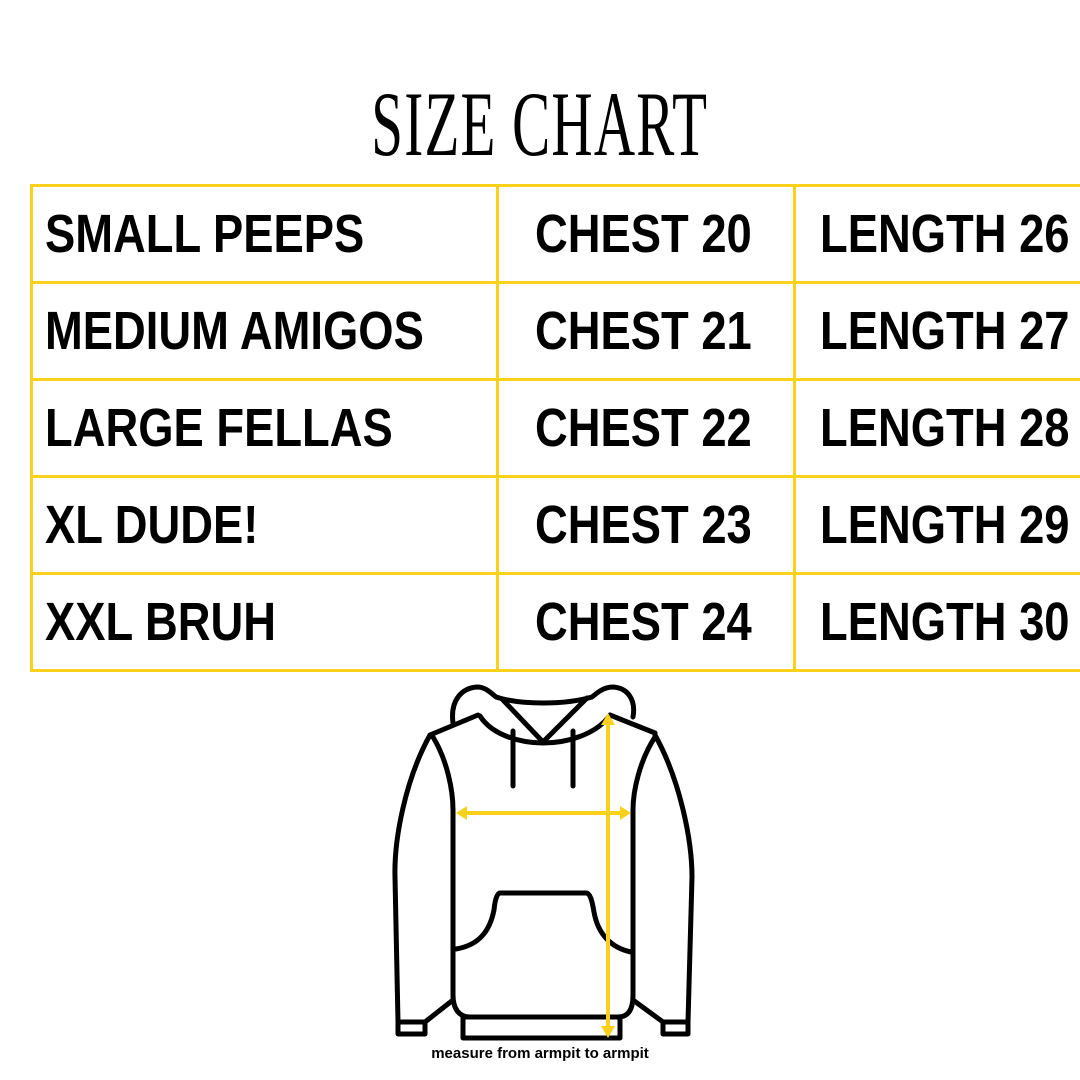 The width and height of the screenshot is (1080, 1080). Describe the element at coordinates (543, 922) in the screenshot. I see `pocket` at that location.